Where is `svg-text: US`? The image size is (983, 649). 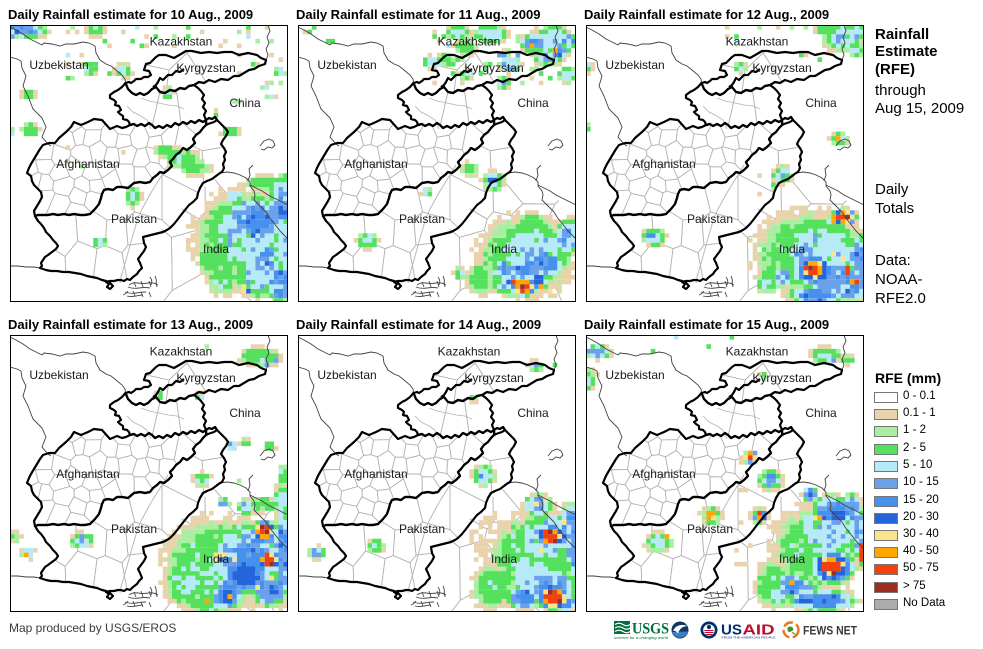
svg-text: US is located at coordinates (731, 630).